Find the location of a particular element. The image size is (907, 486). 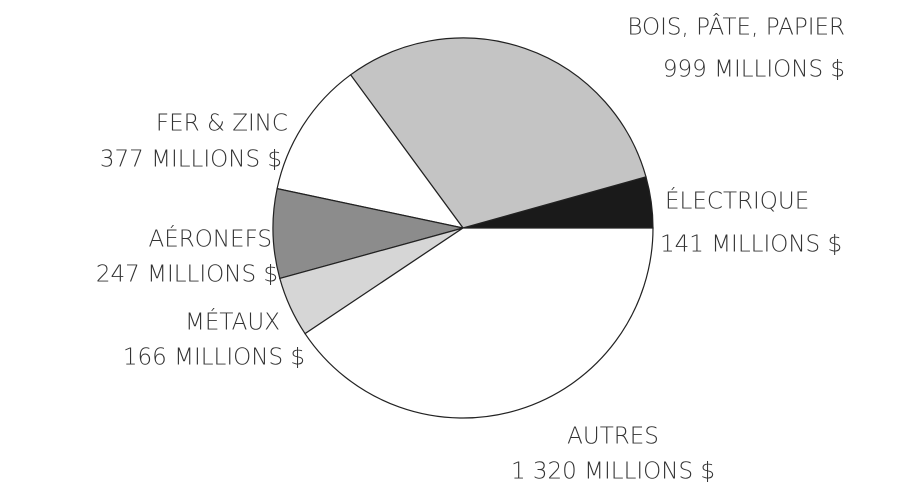

value-label: 247 MILLIONS $ is located at coordinates (187, 275).